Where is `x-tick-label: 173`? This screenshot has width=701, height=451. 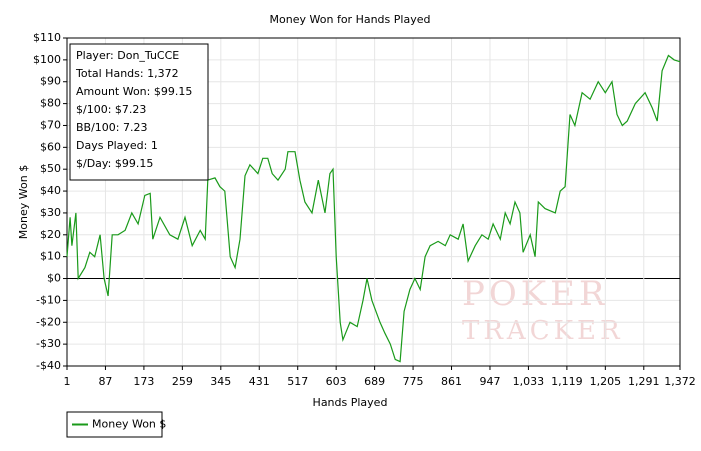
x-tick-label: 173 is located at coordinates (143, 381).